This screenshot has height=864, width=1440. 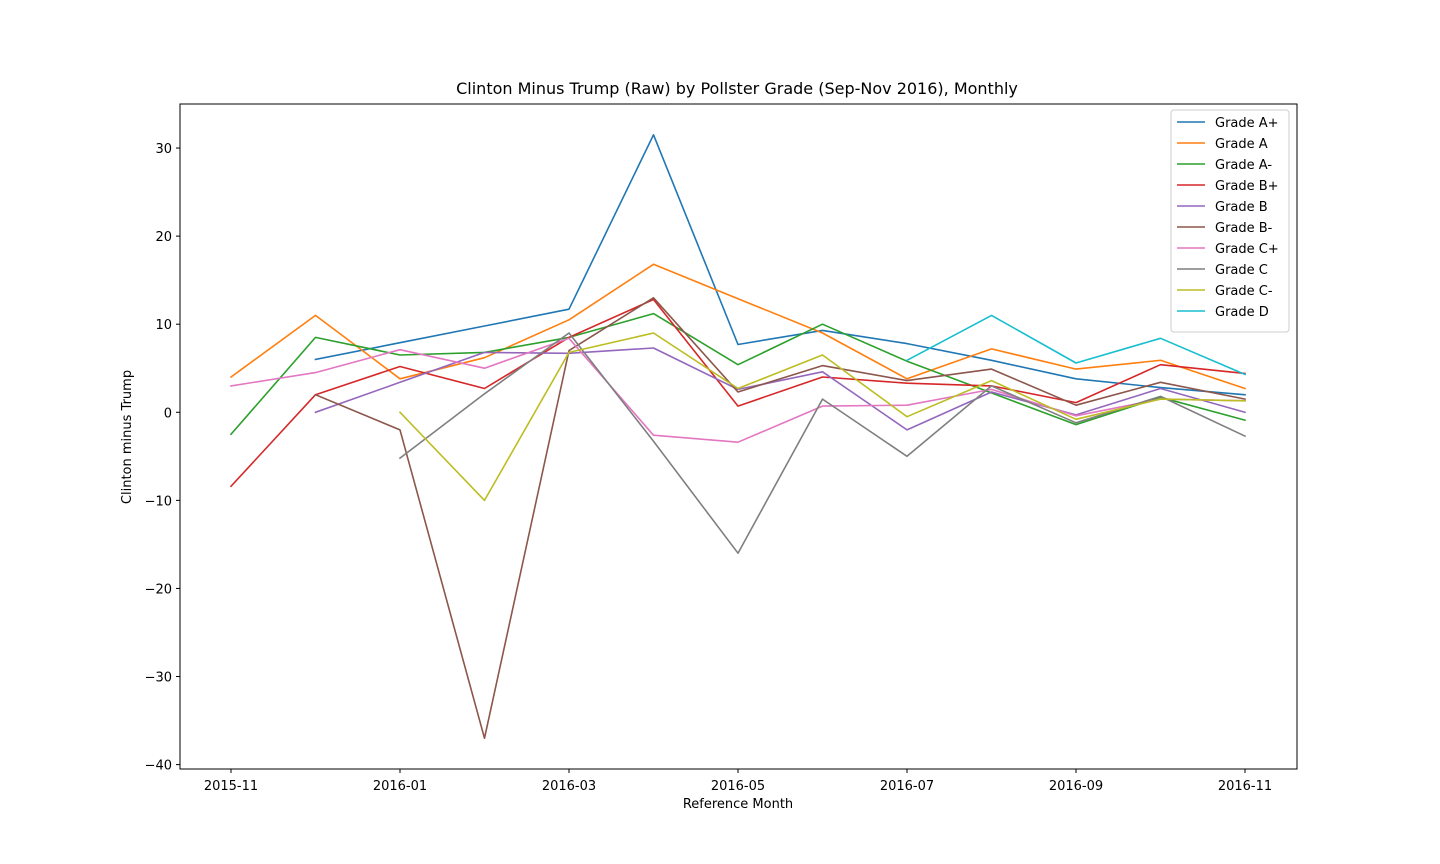 What do you see at coordinates (158, 589) in the screenshot?
I see `y-tick-label: −20` at bounding box center [158, 589].